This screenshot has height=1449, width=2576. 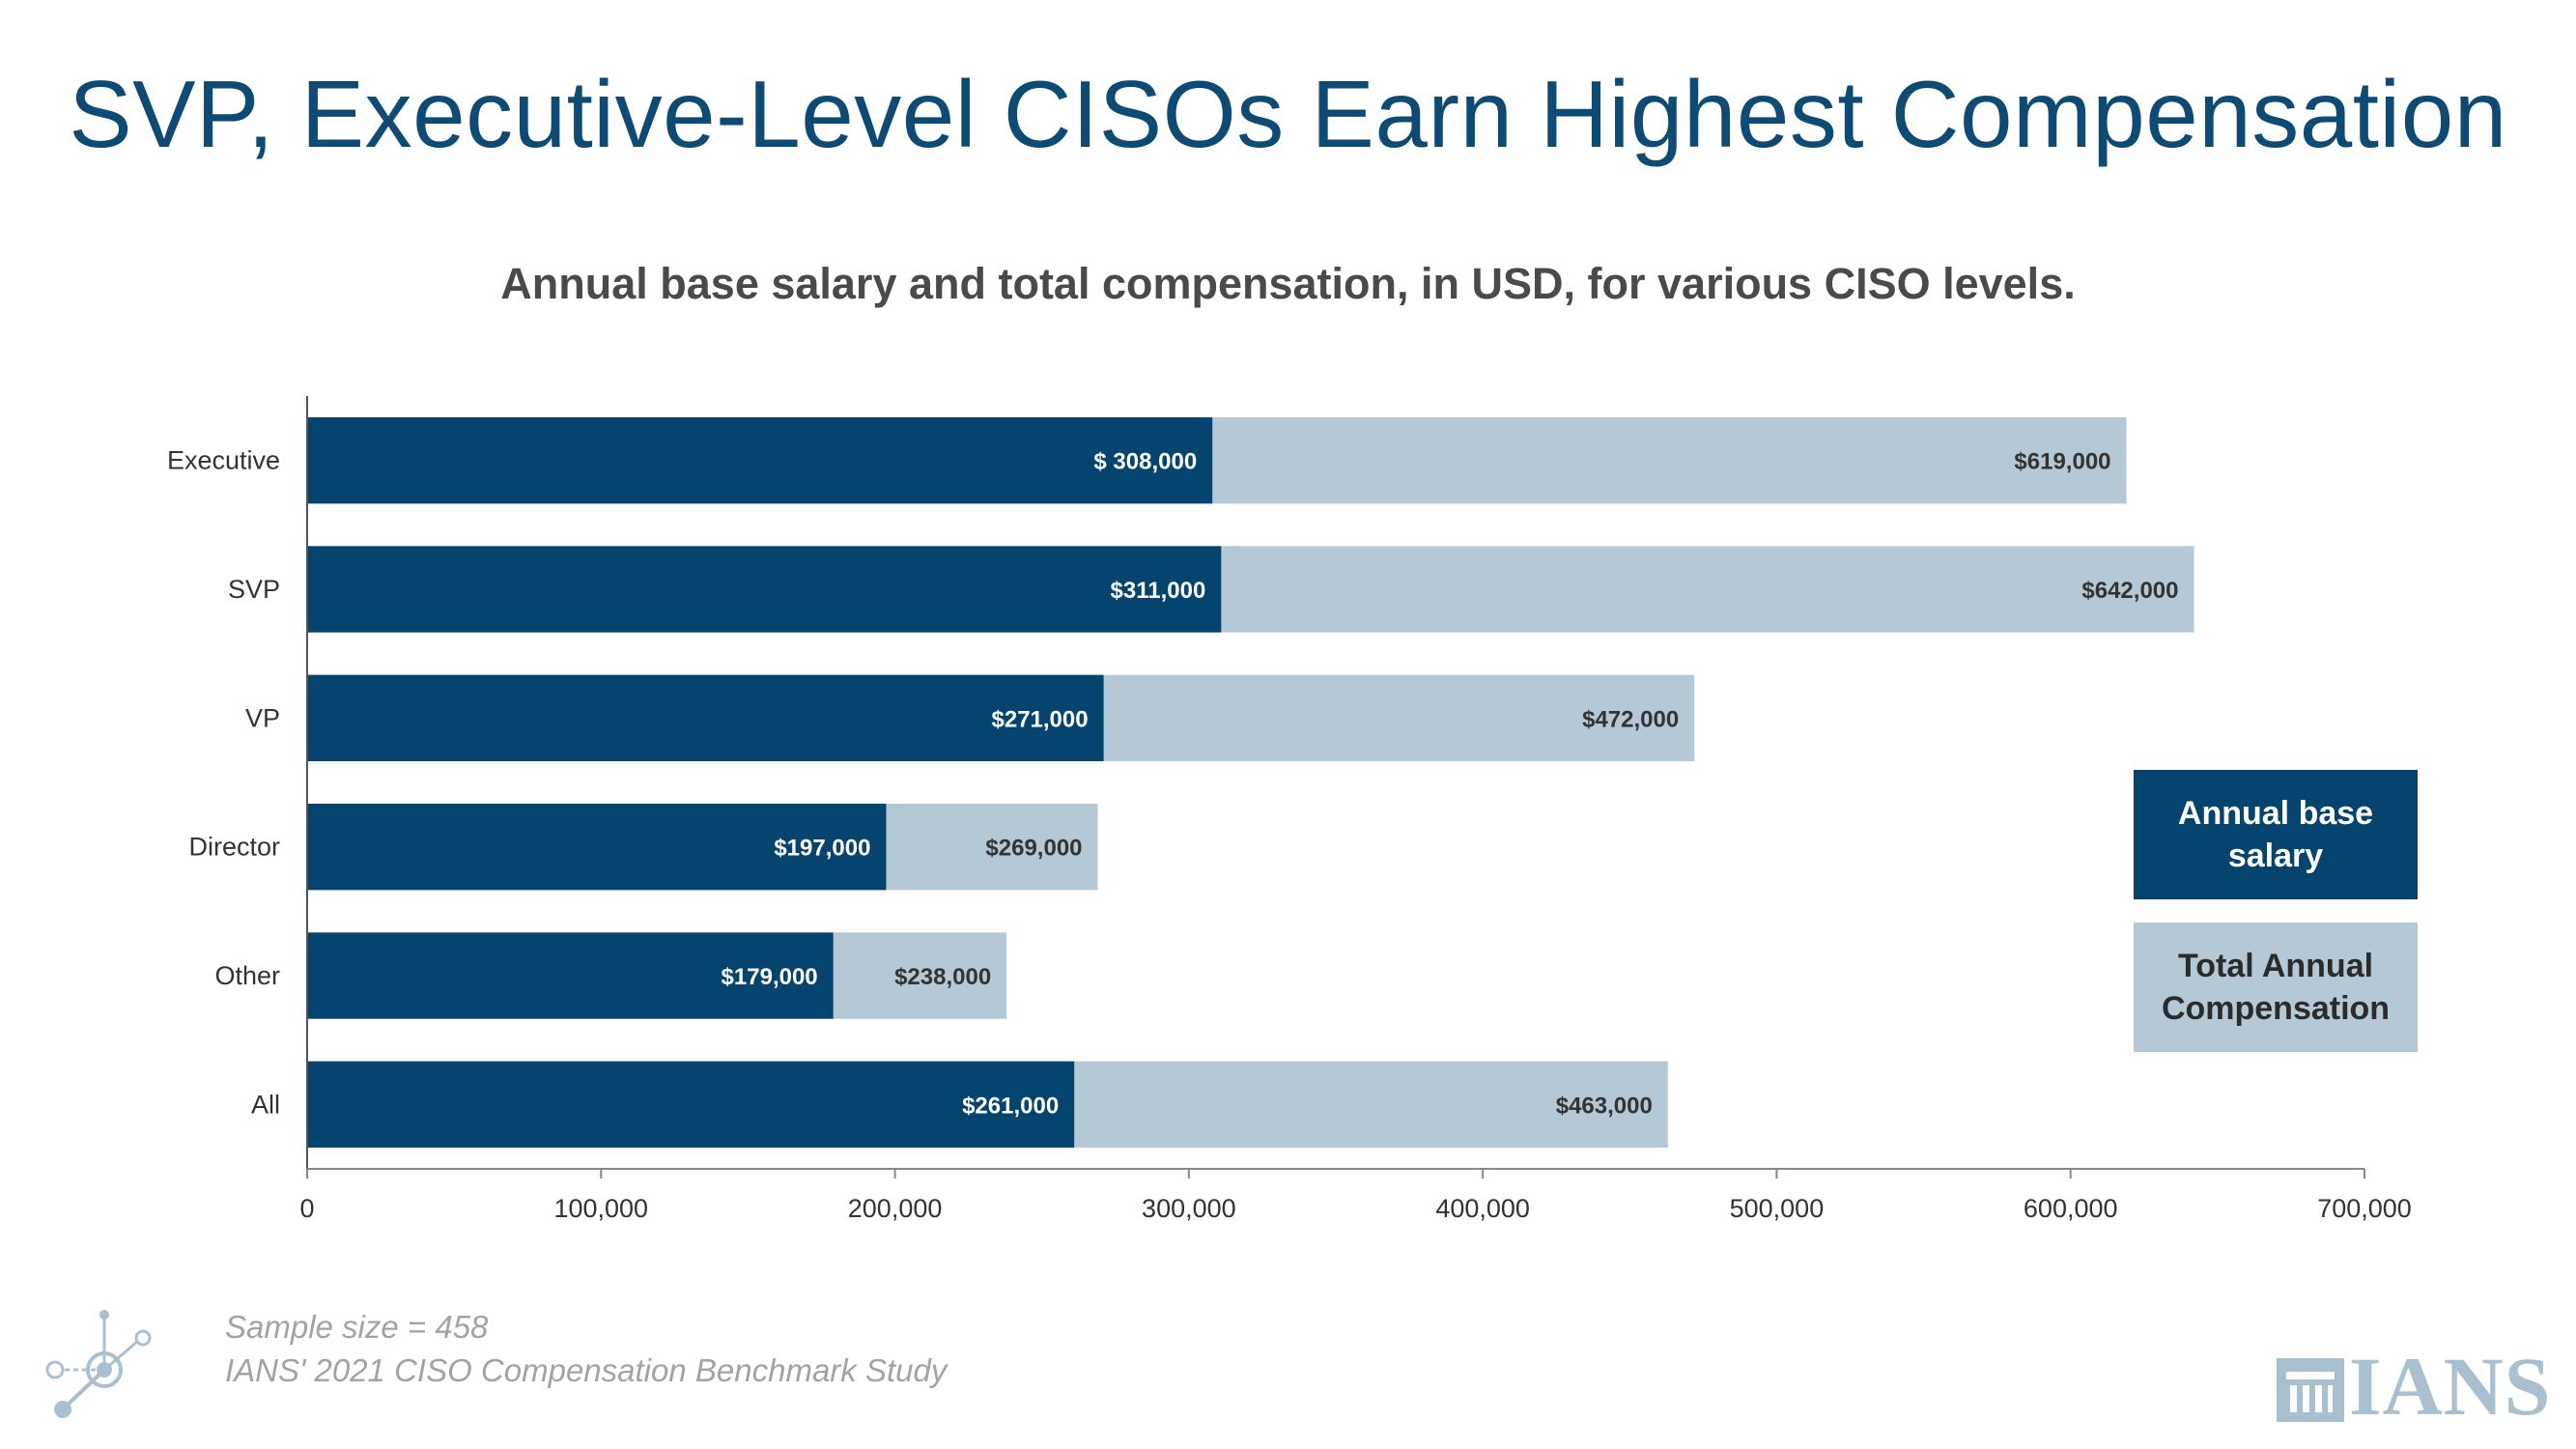 What do you see at coordinates (1145, 462) in the screenshot?
I see `base-value-label: $ 308,000` at bounding box center [1145, 462].